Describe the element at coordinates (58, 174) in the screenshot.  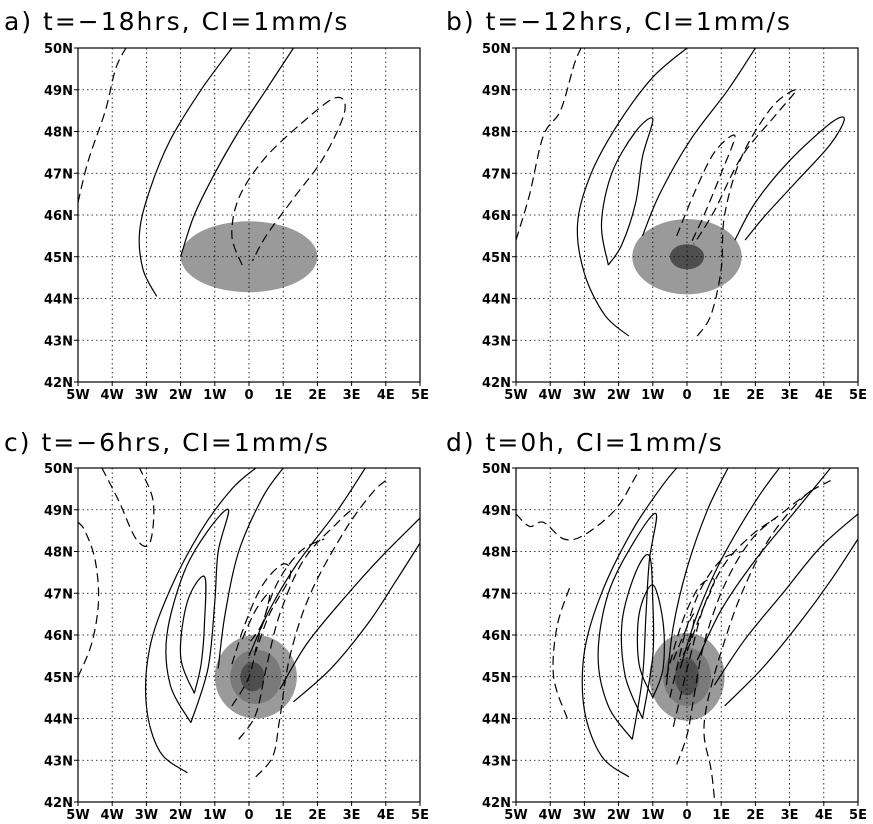
I see `y-tick-label: 47N` at that location.